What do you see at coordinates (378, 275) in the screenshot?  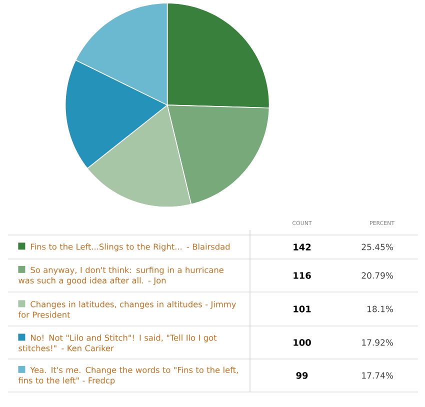 I see `data-label: 20.79%` at bounding box center [378, 275].